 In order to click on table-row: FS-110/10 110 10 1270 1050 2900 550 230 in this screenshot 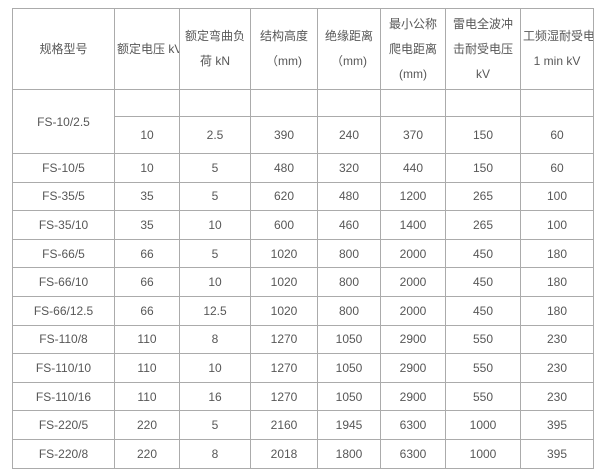, I will do `click(303, 368)`.